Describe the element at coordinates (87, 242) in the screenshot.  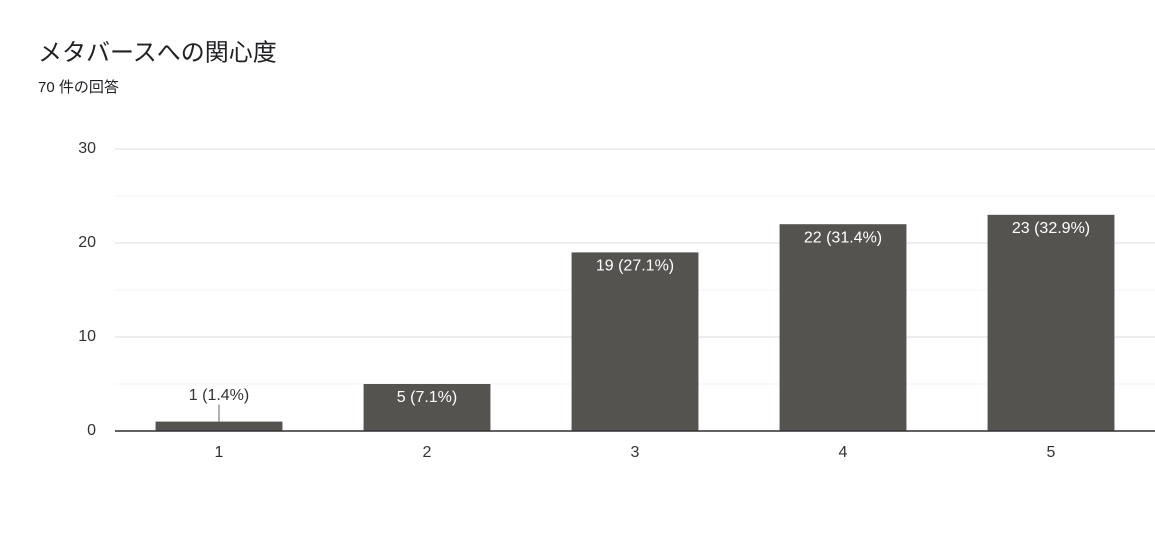
I see `y-tick-label: 20` at that location.